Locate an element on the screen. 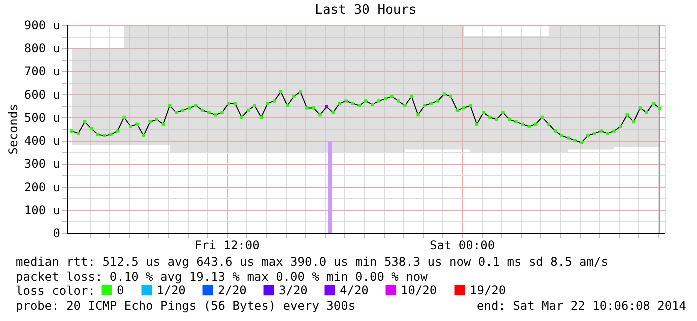  legend-label: 3/20 is located at coordinates (293, 290).